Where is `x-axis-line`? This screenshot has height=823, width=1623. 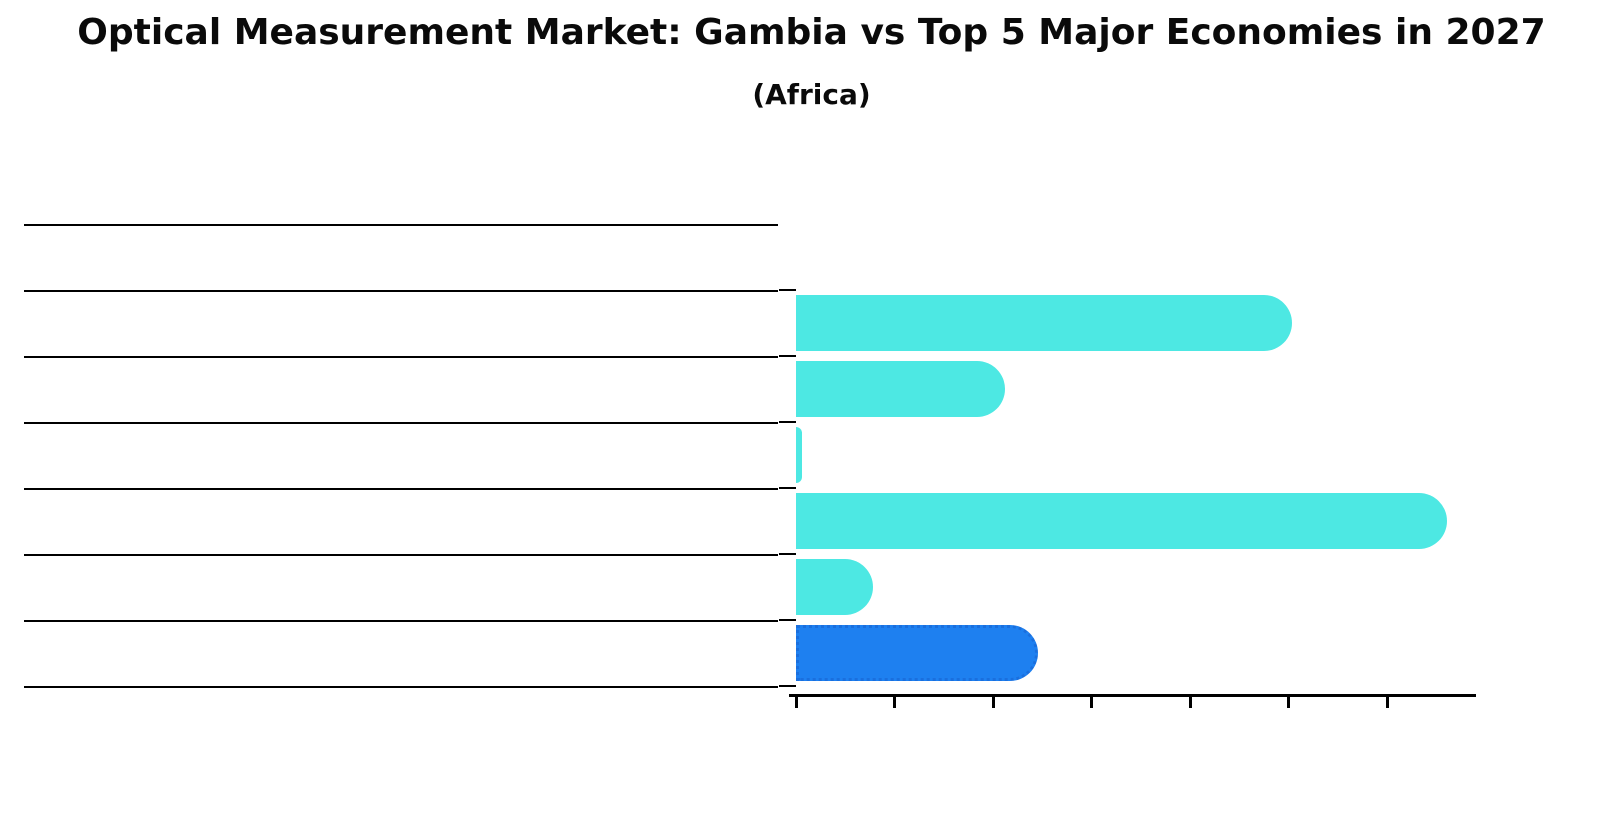
x-axis-line is located at coordinates (1132, 695).